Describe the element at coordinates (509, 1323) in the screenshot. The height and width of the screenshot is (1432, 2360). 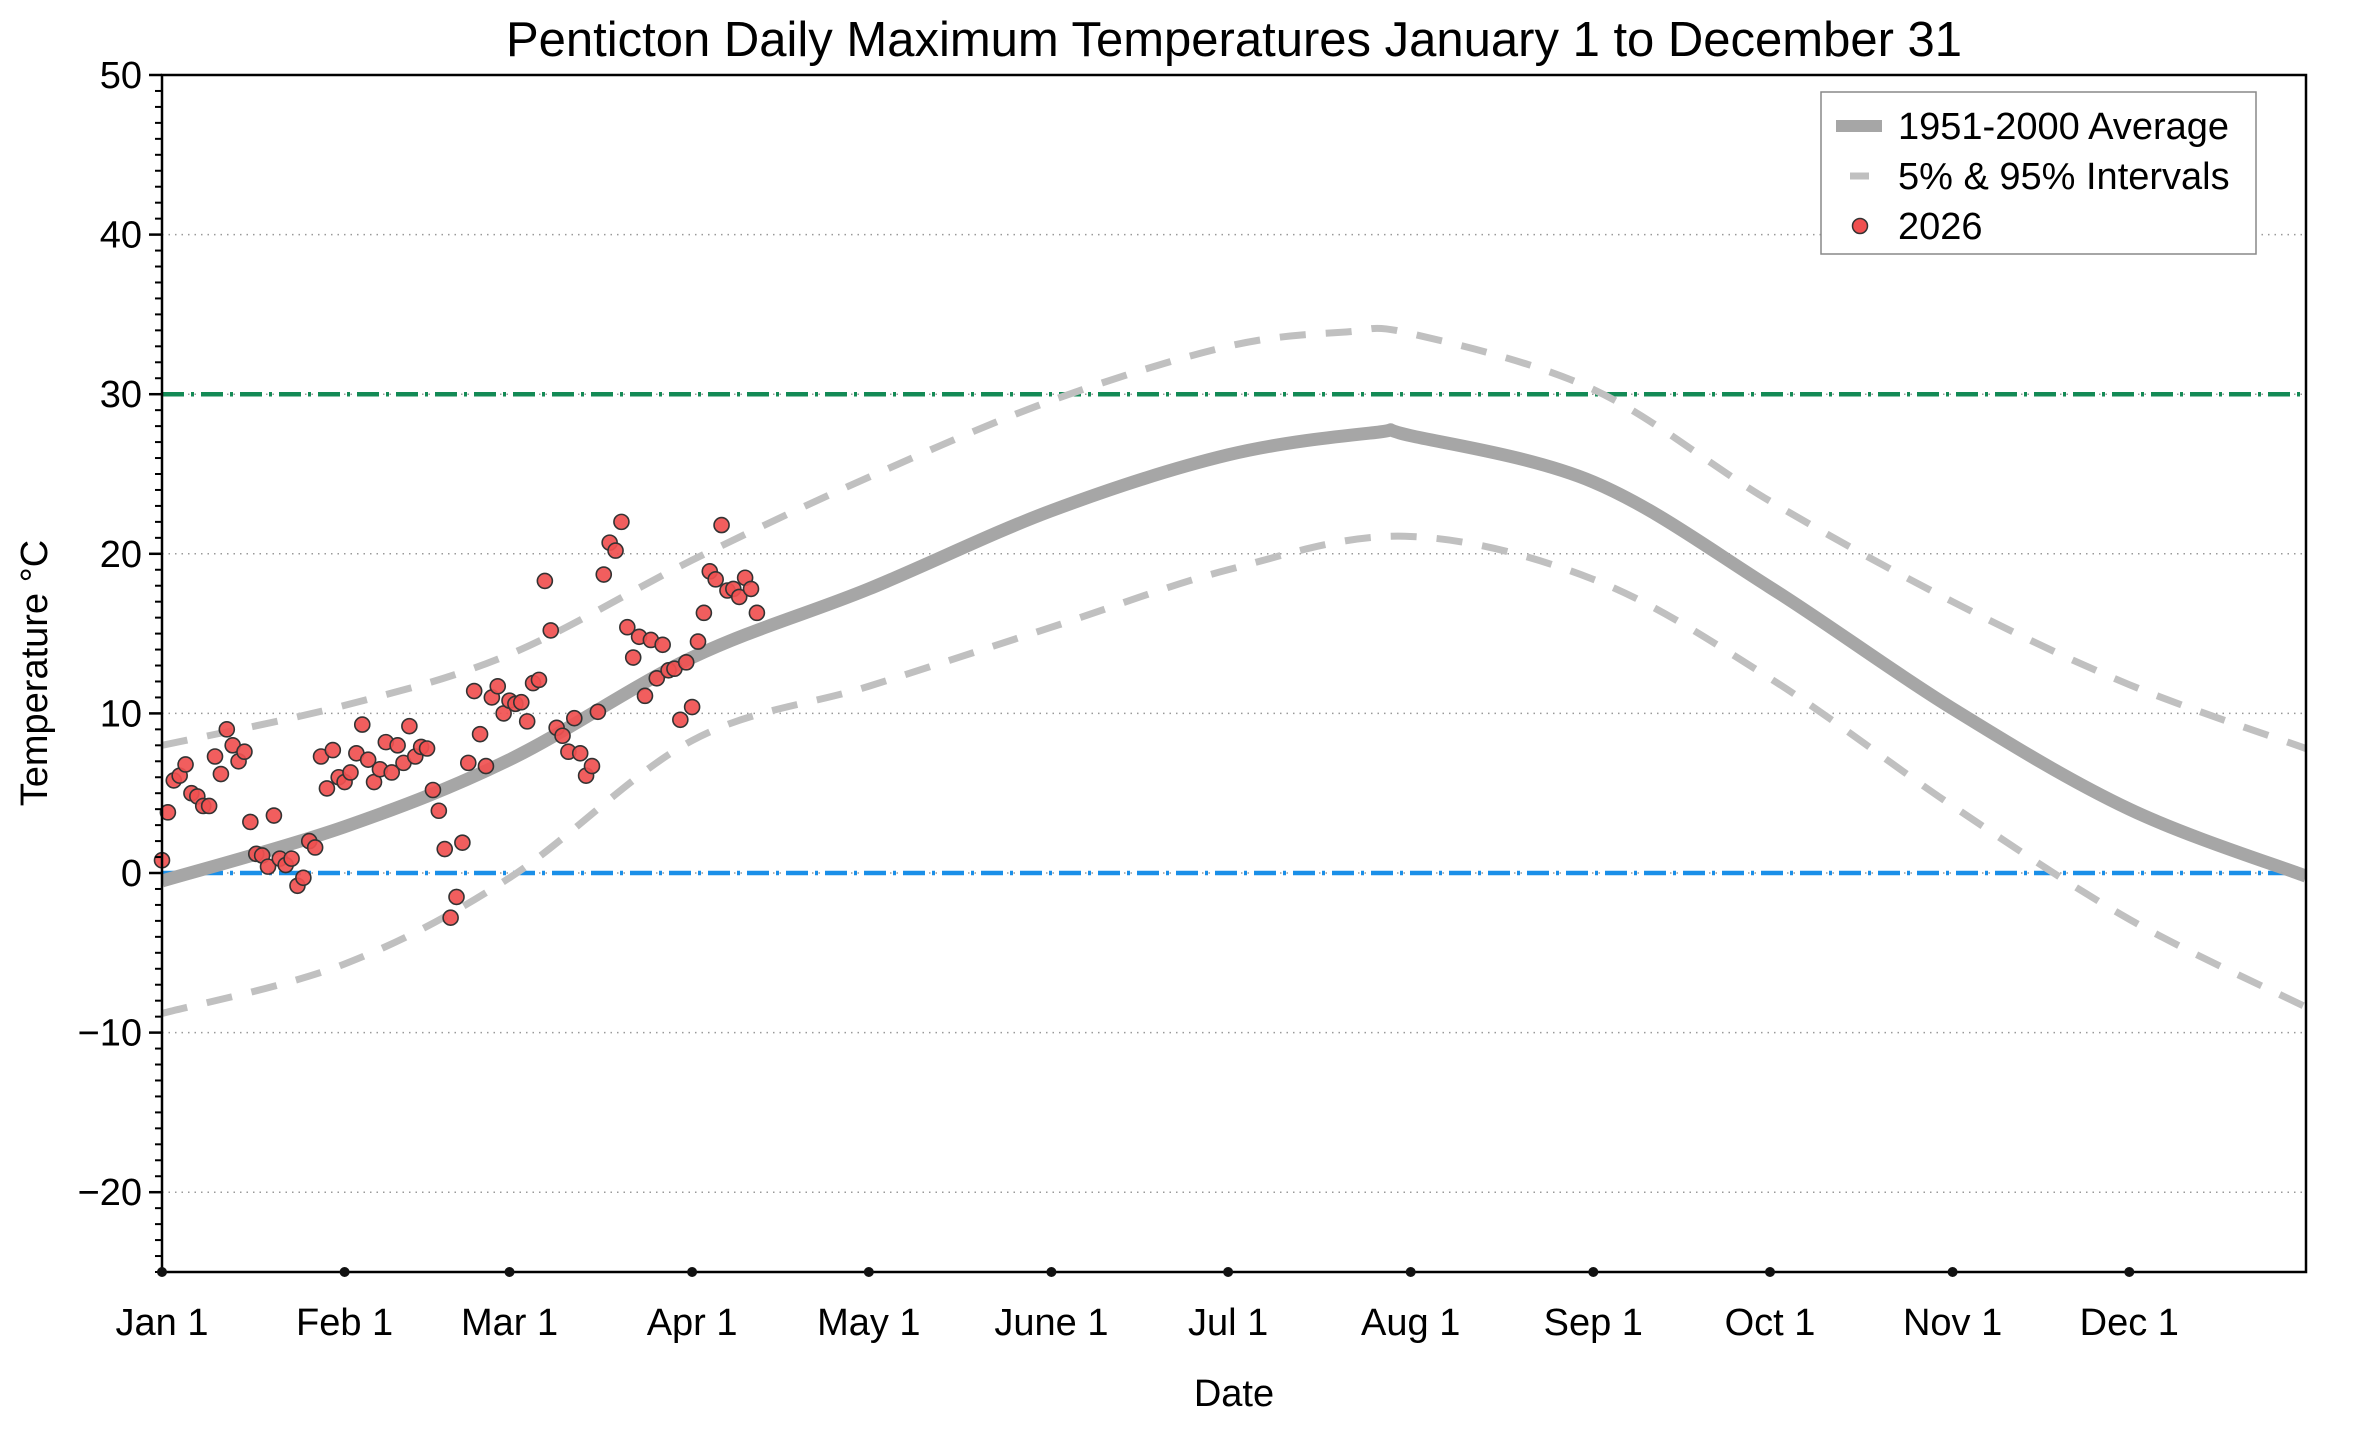
I see `x-tick-label: Mar 1` at that location.